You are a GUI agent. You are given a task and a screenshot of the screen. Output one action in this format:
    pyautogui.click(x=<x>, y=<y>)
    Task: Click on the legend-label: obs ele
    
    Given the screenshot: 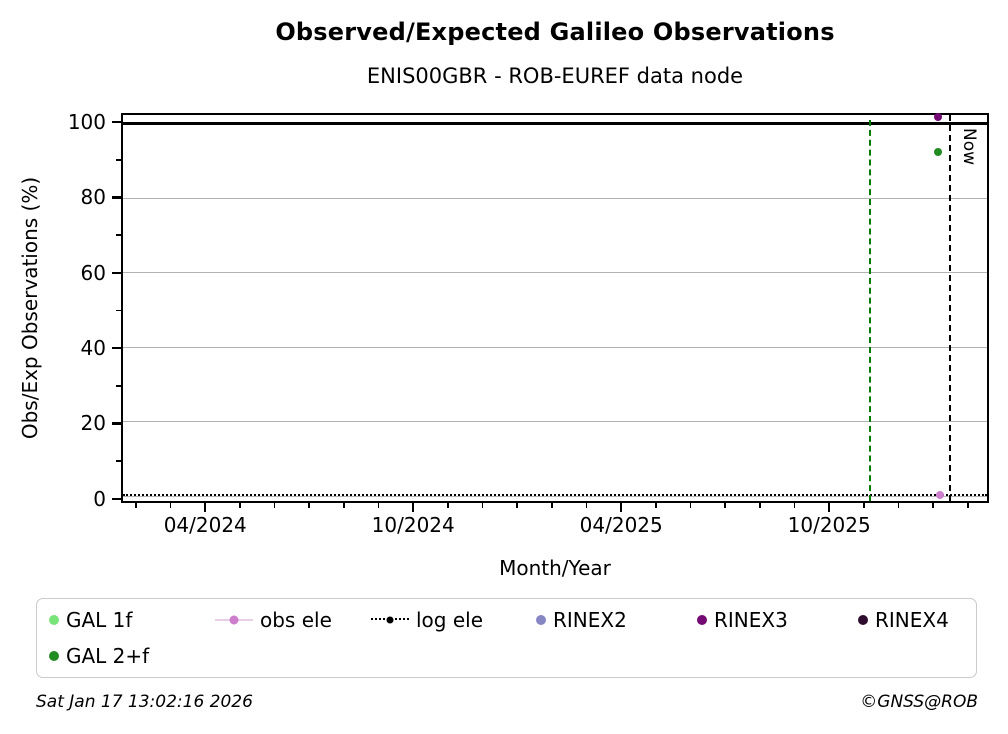 What is the action you would take?
    pyautogui.click(x=296, y=620)
    